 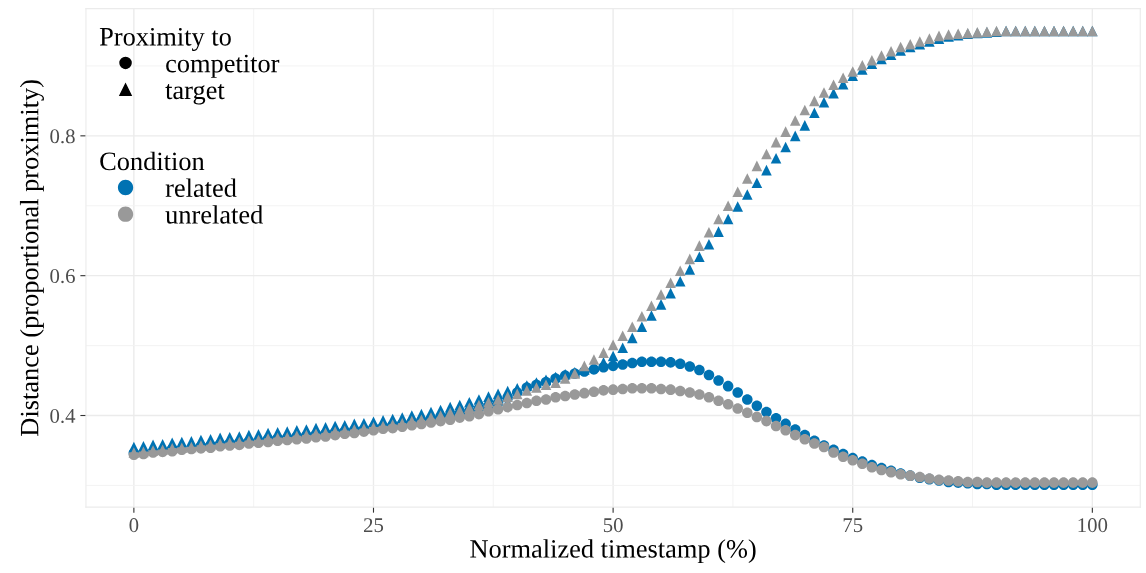 I want to click on x-axis-title: Normalized timestamp (%), so click(x=613, y=551).